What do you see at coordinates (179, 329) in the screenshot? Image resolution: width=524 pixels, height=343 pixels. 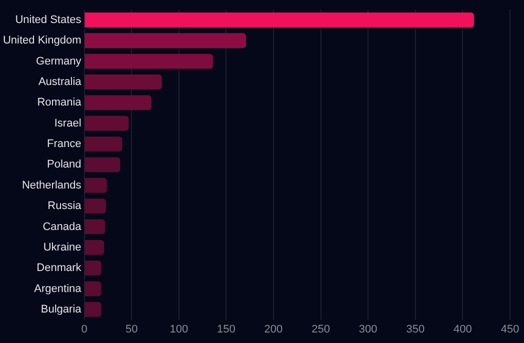 I see `x-tick-label: 100` at bounding box center [179, 329].